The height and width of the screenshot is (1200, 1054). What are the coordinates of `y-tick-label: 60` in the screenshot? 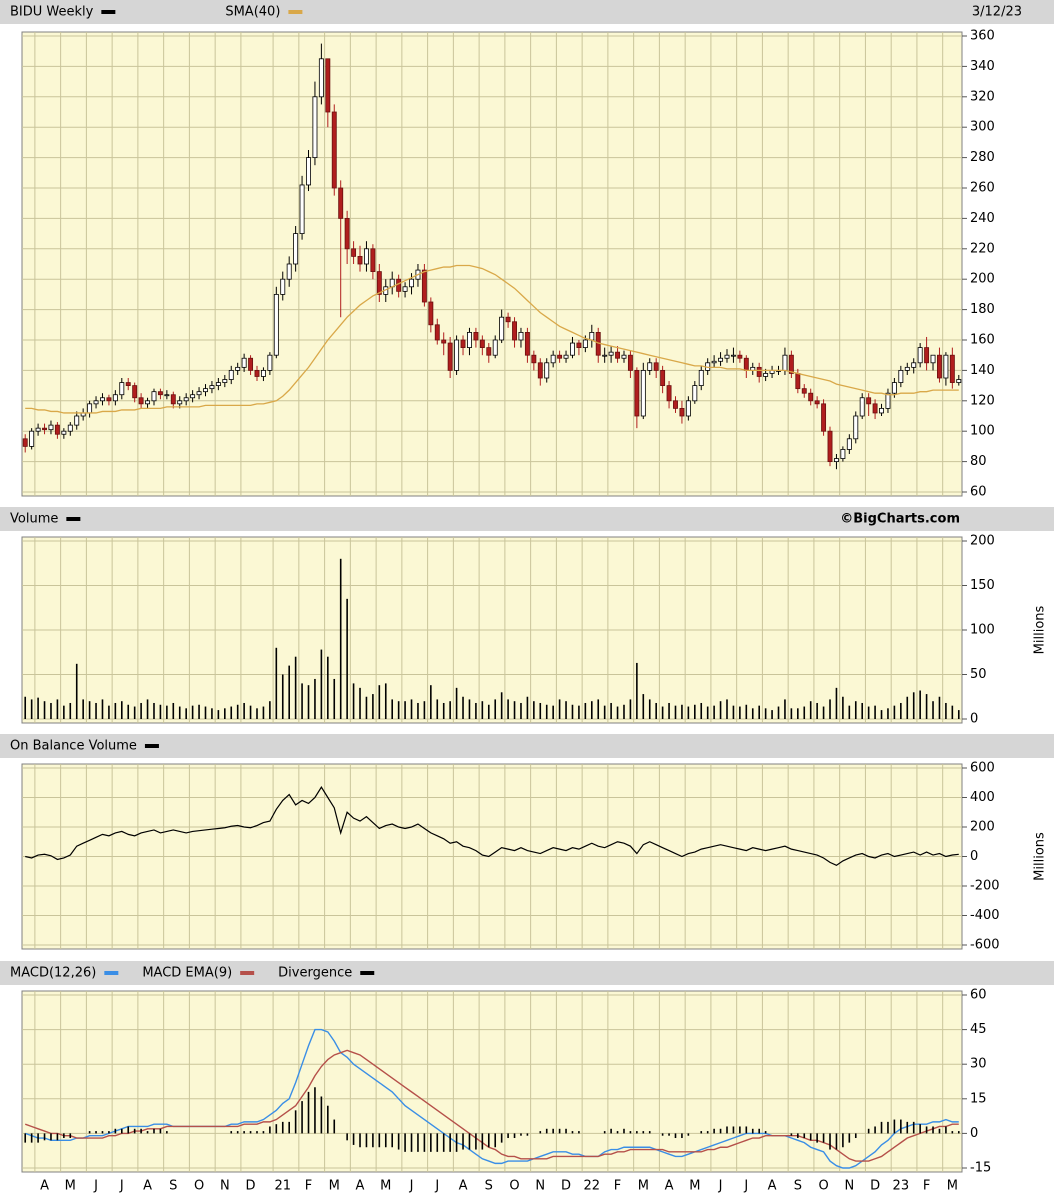 It's located at (978, 995).